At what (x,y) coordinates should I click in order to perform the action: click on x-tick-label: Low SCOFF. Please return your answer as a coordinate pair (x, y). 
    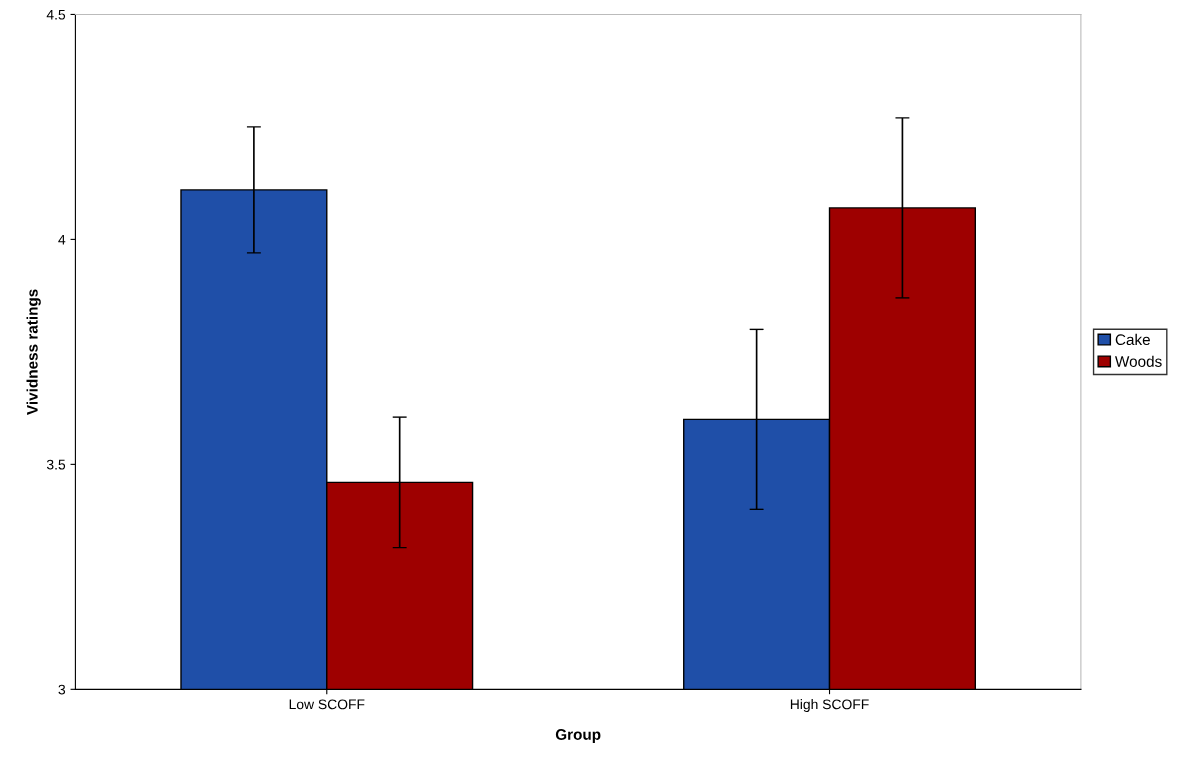
    Looking at the image, I should click on (327, 704).